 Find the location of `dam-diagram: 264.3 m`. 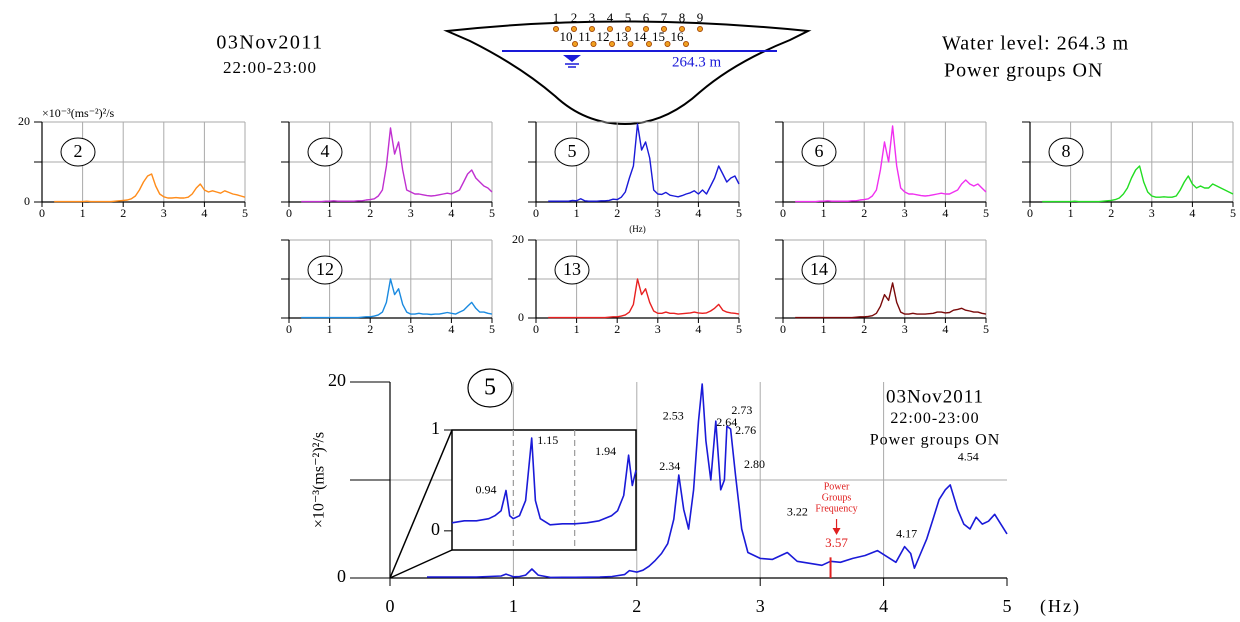

dam-diagram: 264.3 m is located at coordinates (627, 73).